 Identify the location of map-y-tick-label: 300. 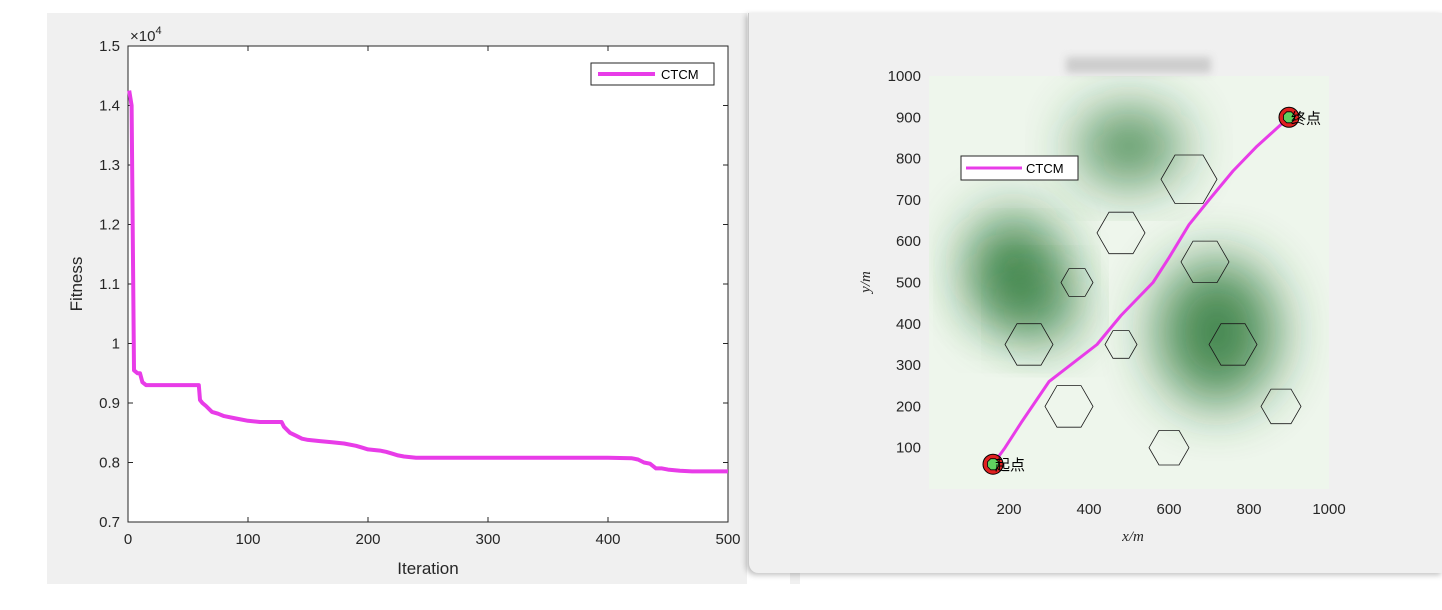
(908, 365).